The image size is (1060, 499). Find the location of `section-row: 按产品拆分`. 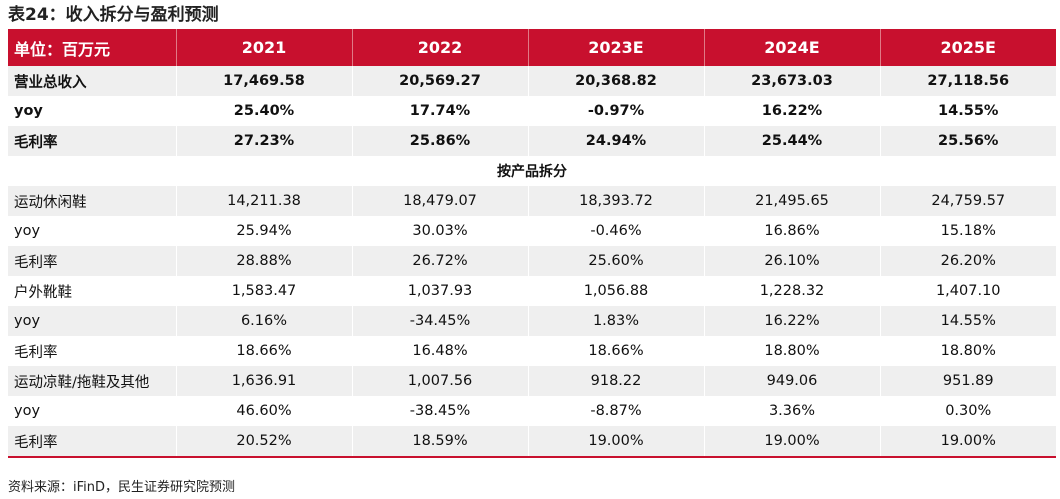

section-row: 按产品拆分 is located at coordinates (532, 171).